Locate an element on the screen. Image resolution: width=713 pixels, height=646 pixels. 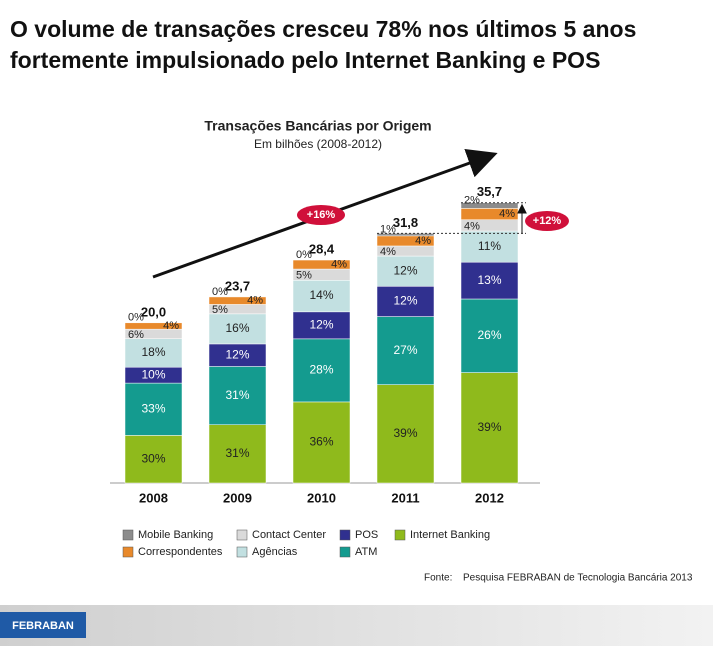
segment-label: 1% is located at coordinates (388, 230).